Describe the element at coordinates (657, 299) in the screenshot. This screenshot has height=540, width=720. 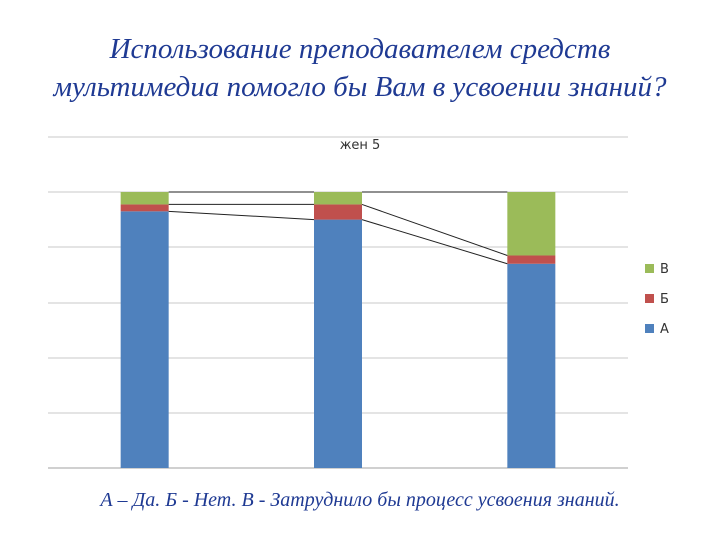
I see `legend: ВБА` at that location.